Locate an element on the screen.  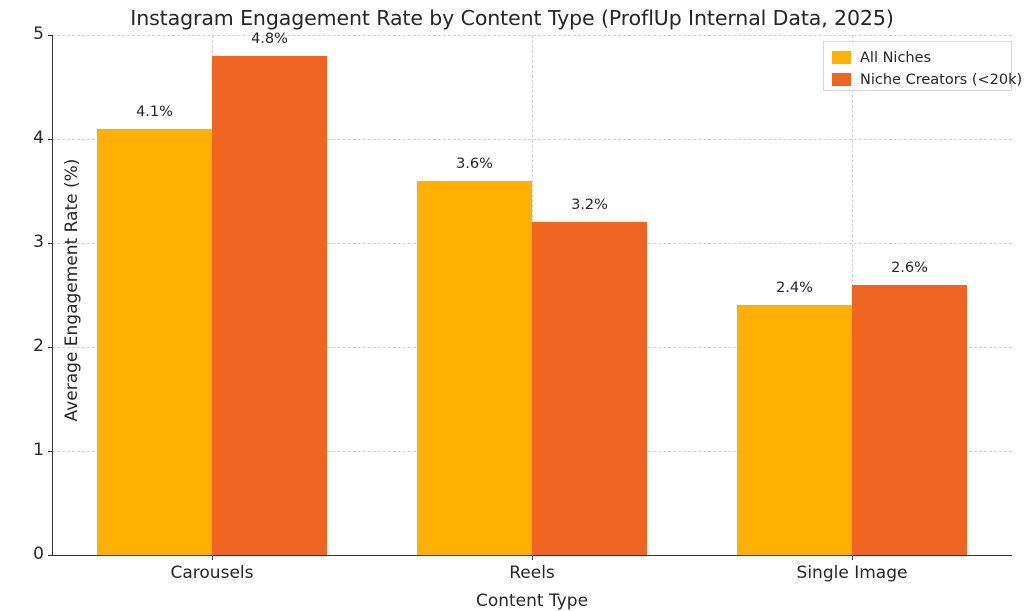
y-axis-tick-label: 4 is located at coordinates (38, 138).